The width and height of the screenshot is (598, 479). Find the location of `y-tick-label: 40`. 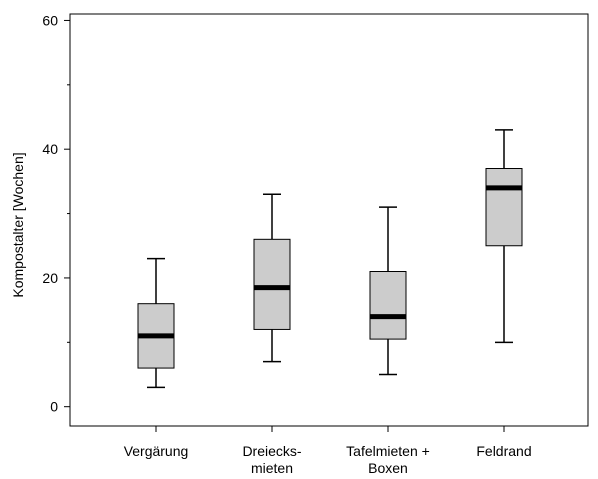

y-tick-label: 40 is located at coordinates (50, 149).